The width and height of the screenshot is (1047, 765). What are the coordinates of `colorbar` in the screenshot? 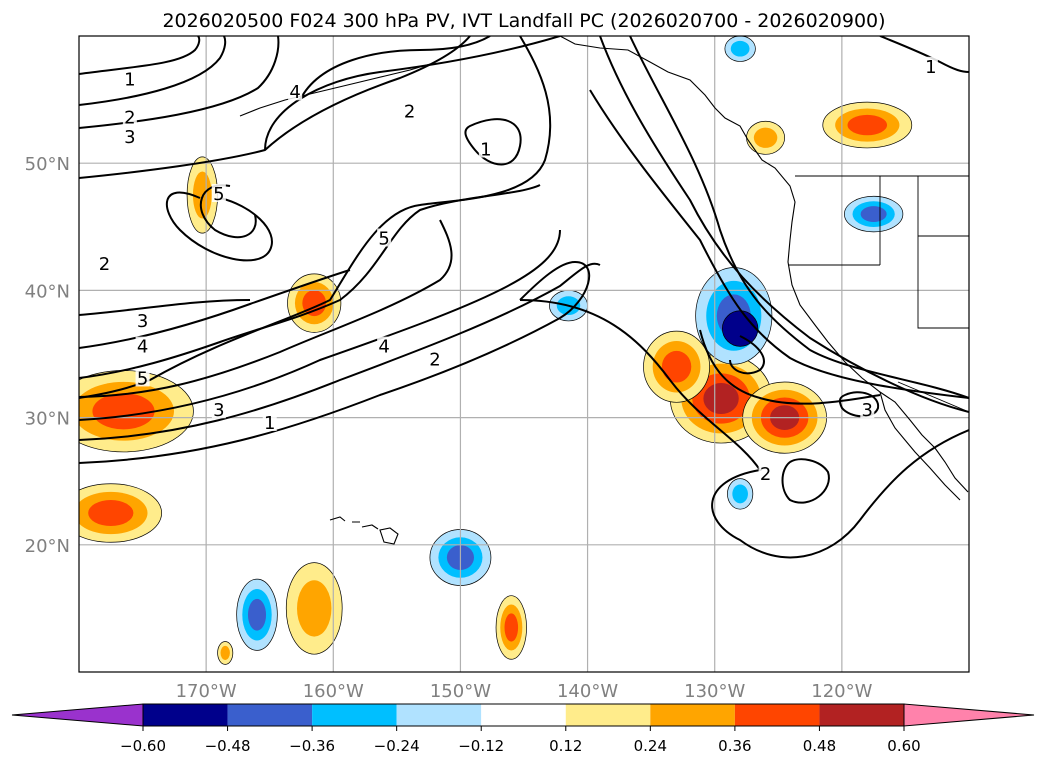 It's located at (523, 715).